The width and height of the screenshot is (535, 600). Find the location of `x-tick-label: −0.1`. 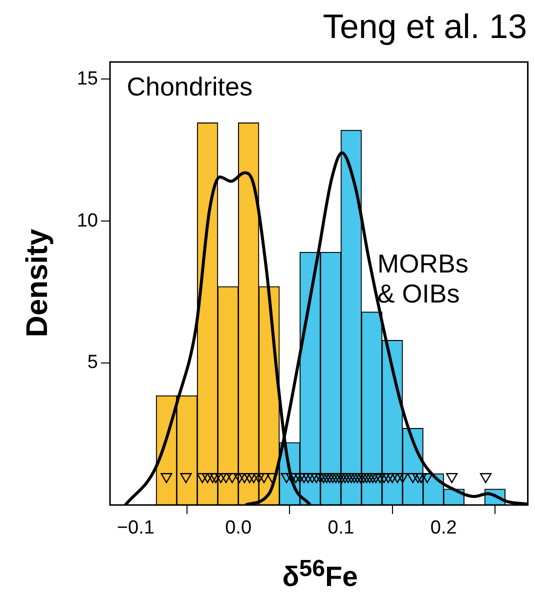

x-tick-label: −0.1 is located at coordinates (135, 528).